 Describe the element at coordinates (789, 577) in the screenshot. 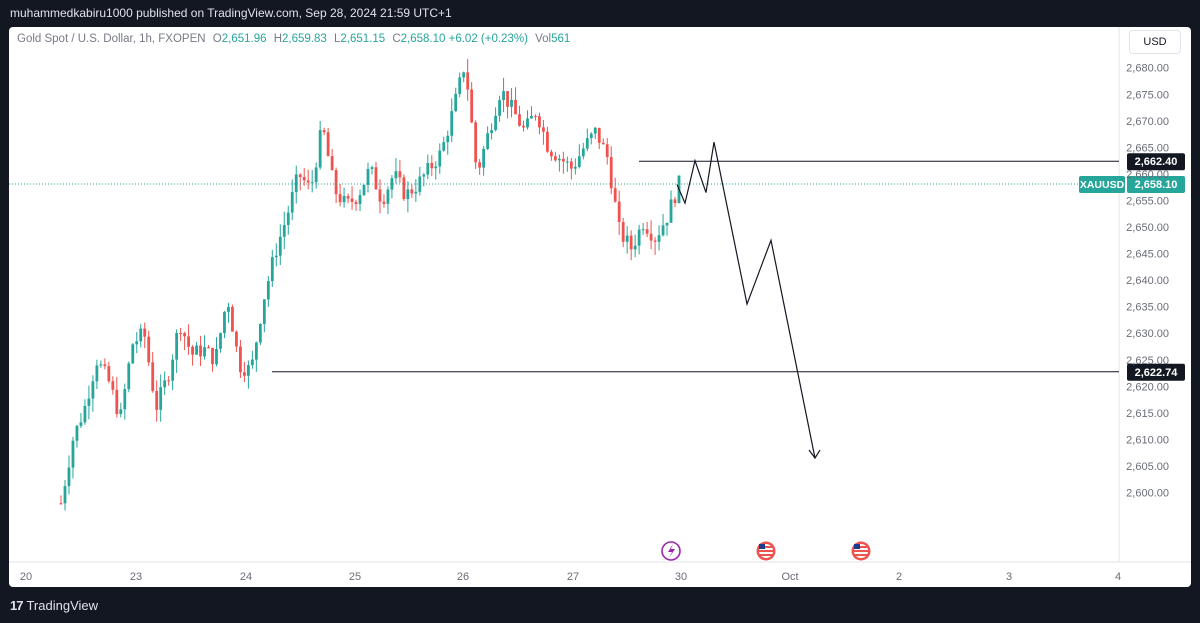

I see `x-tick-label: Oct` at that location.